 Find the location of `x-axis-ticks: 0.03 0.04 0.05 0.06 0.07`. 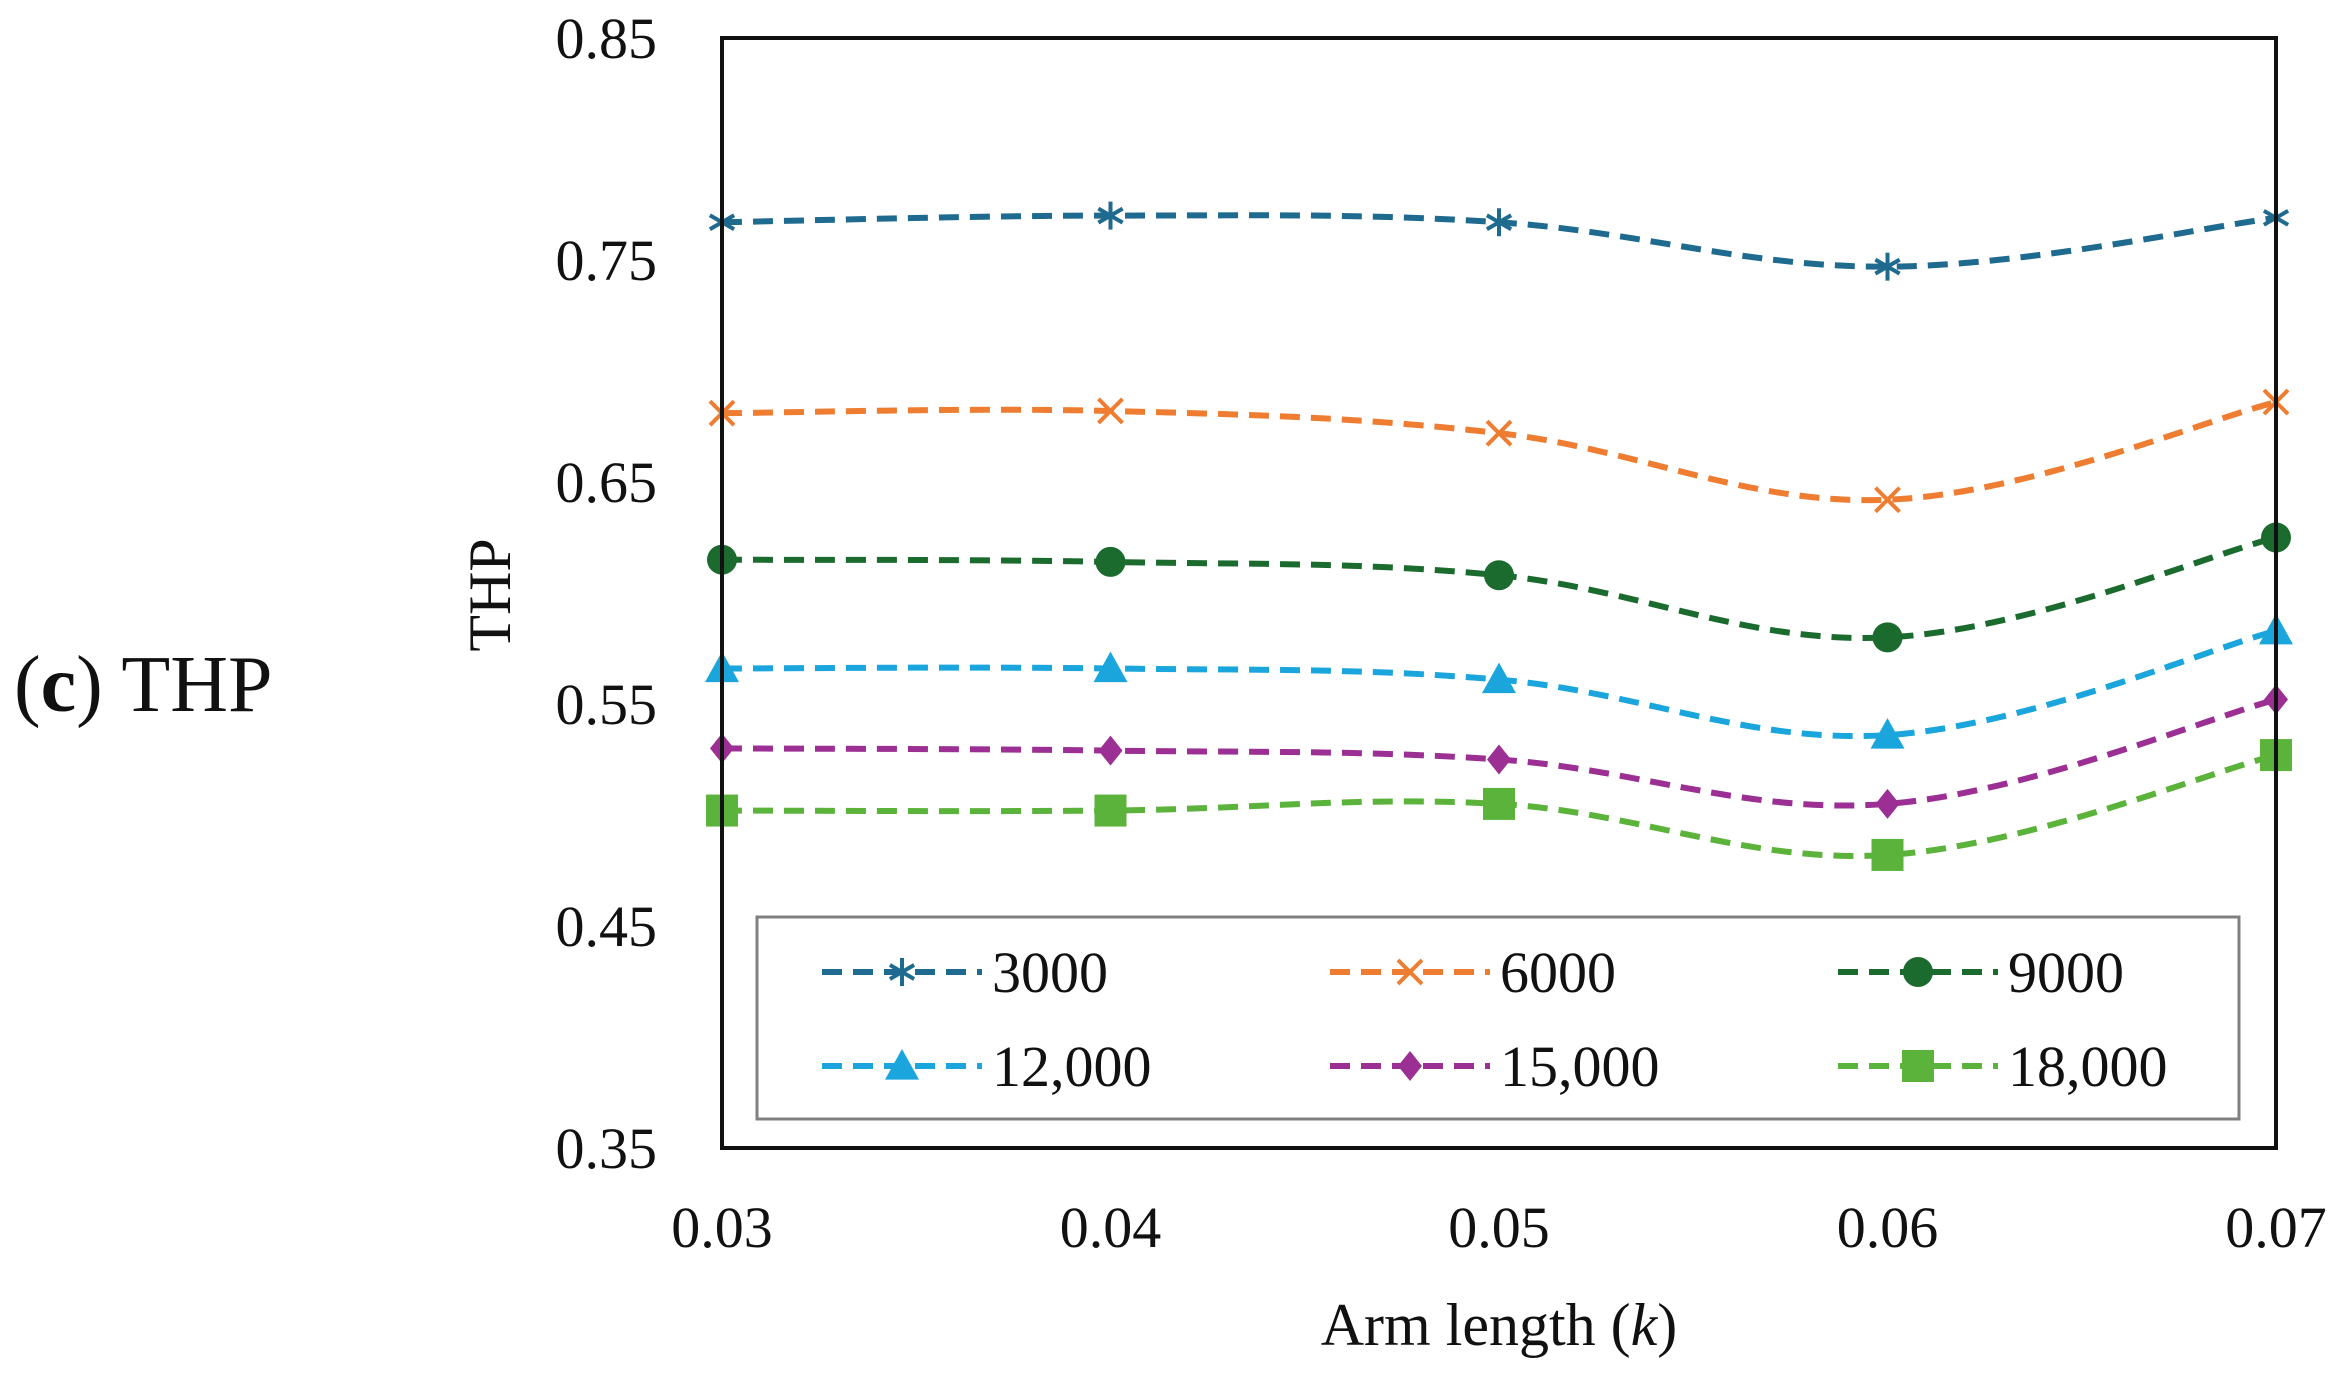

x-axis-ticks: 0.03 0.04 0.05 0.06 0.07 is located at coordinates (1499, 1227).